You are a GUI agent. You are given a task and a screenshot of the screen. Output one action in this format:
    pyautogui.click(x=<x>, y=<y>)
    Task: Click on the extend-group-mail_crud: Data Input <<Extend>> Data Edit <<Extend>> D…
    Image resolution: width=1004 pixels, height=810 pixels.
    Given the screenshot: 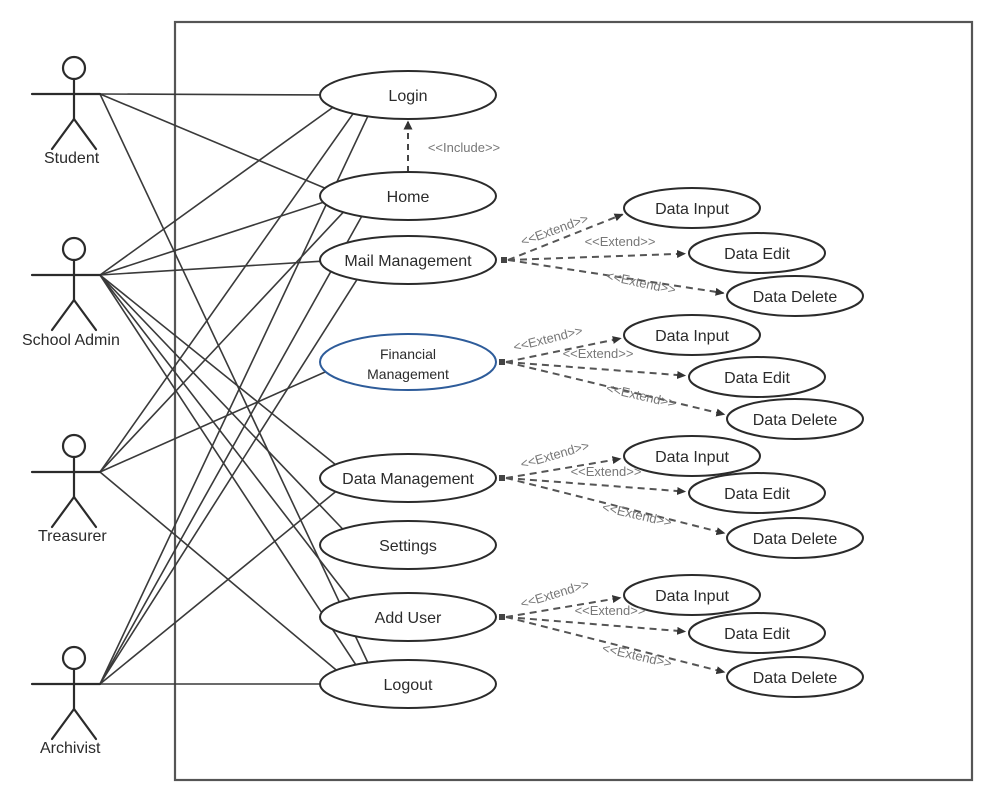 What is the action you would take?
    pyautogui.click(x=682, y=252)
    